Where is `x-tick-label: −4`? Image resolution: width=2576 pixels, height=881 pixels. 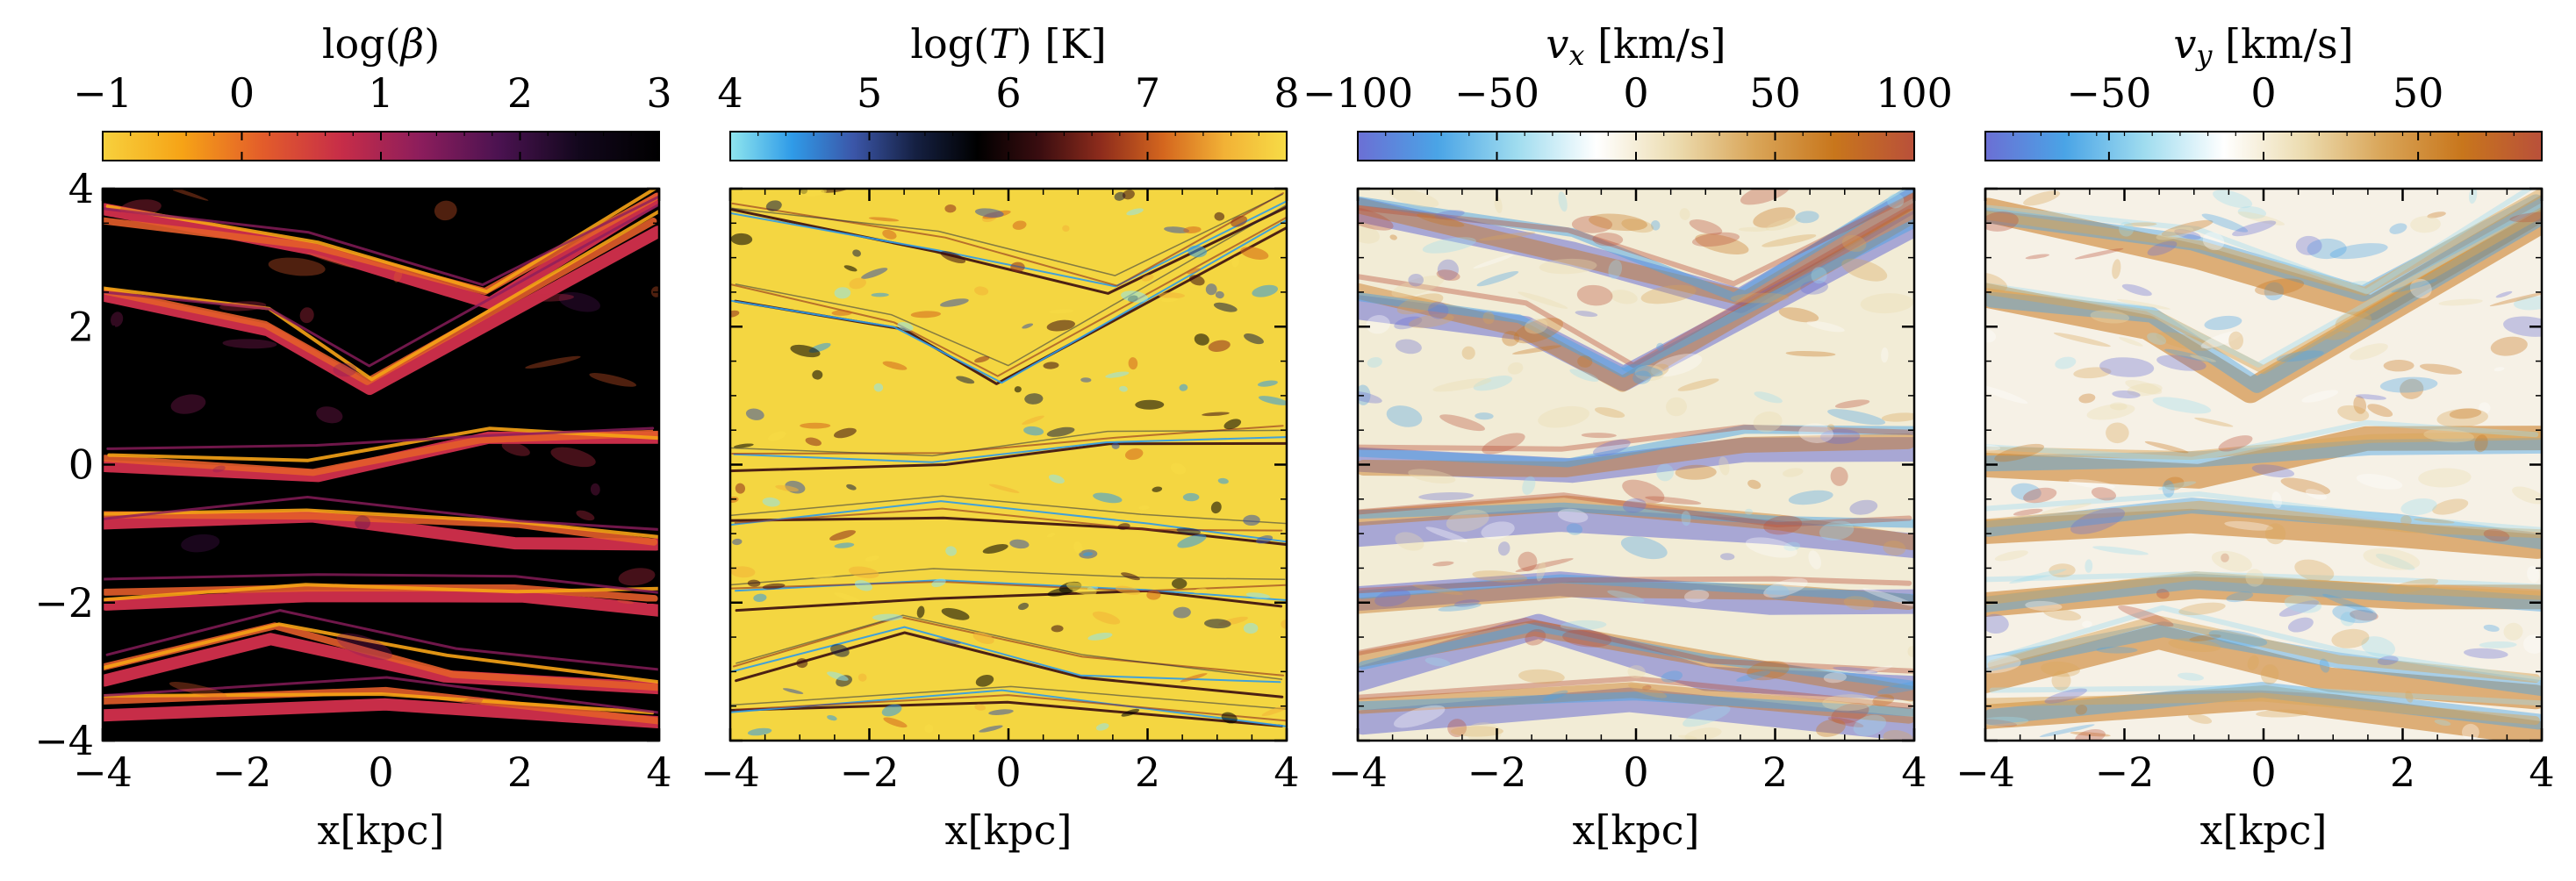
x-tick-label: −4 is located at coordinates (1358, 772).